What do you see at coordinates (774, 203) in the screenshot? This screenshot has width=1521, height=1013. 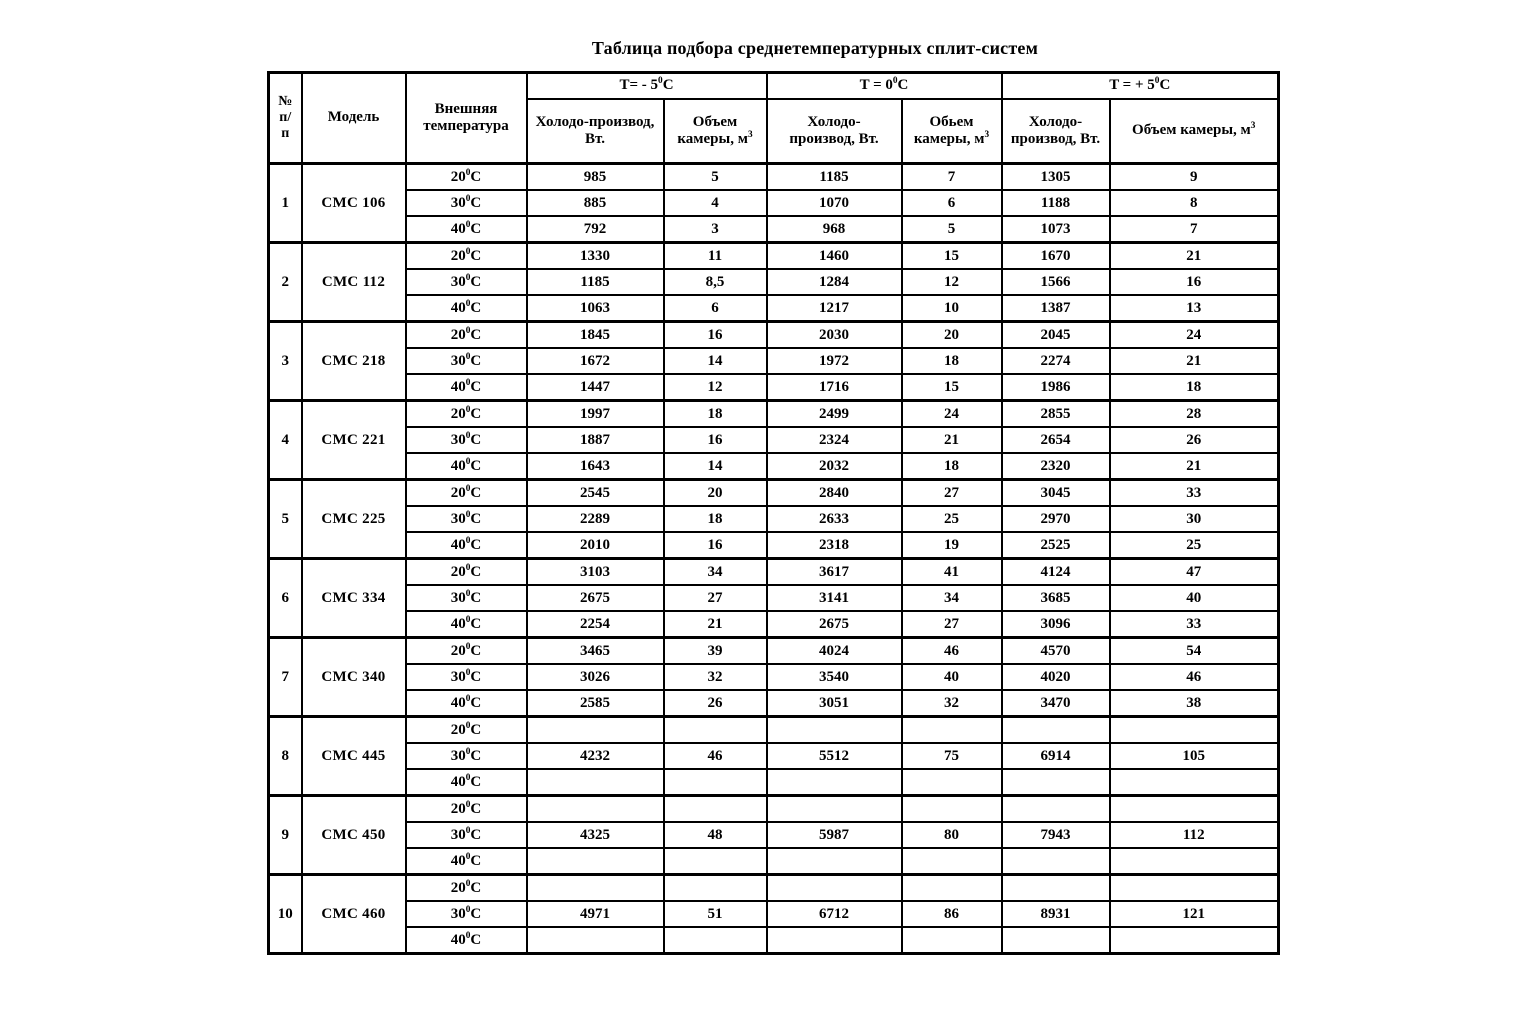 I see `table-row: 300C 885 4 1070 6 1188 8` at bounding box center [774, 203].